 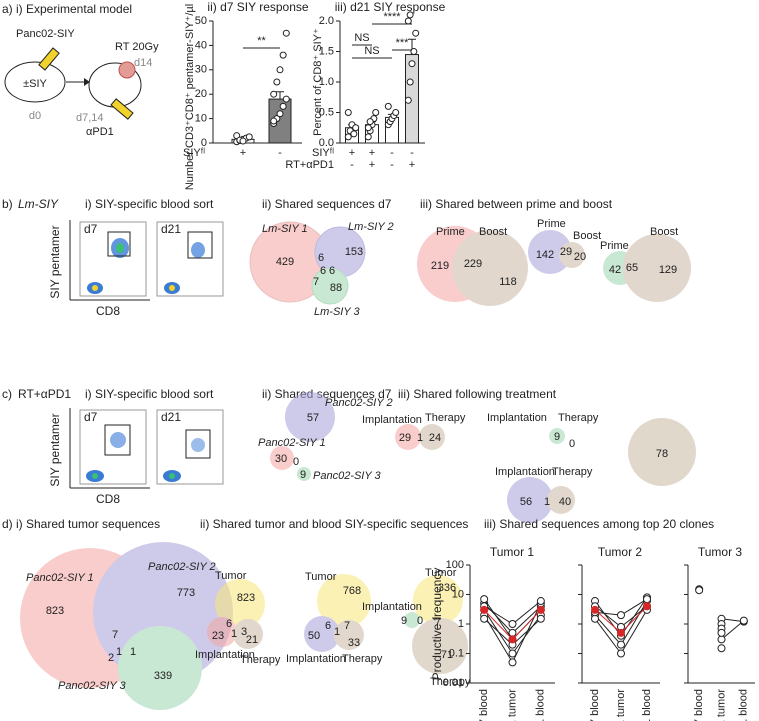 I want to click on venn-count: 88, so click(x=336, y=288).